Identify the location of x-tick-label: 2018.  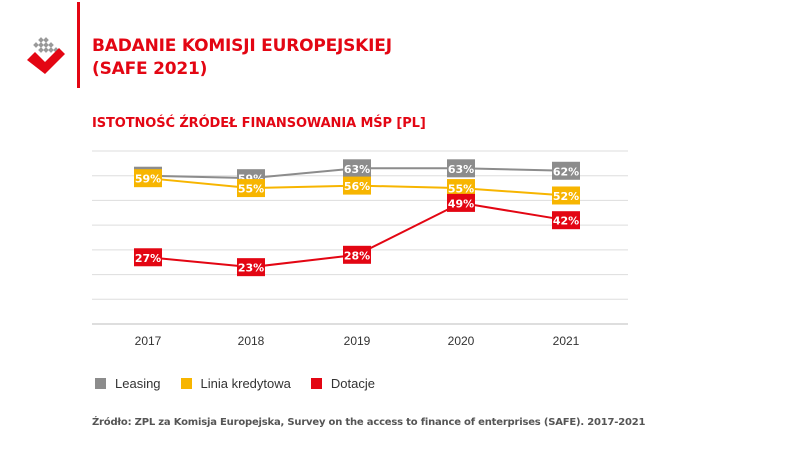
(251, 341).